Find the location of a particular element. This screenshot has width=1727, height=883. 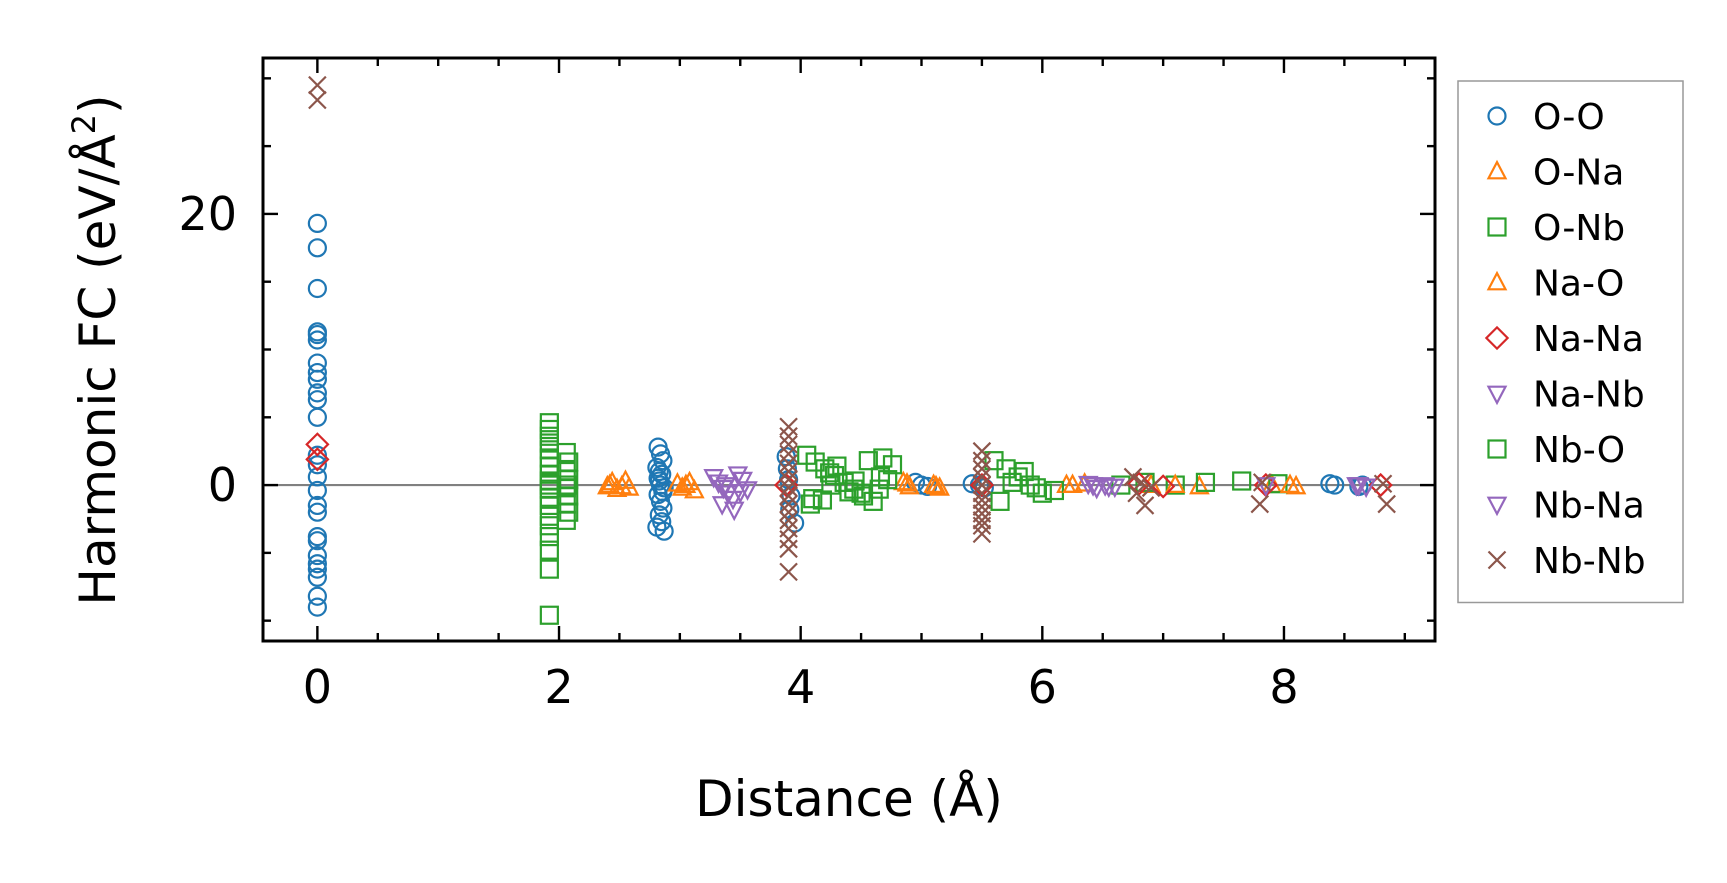

legend-label: Nb-Nb is located at coordinates (1589, 561).